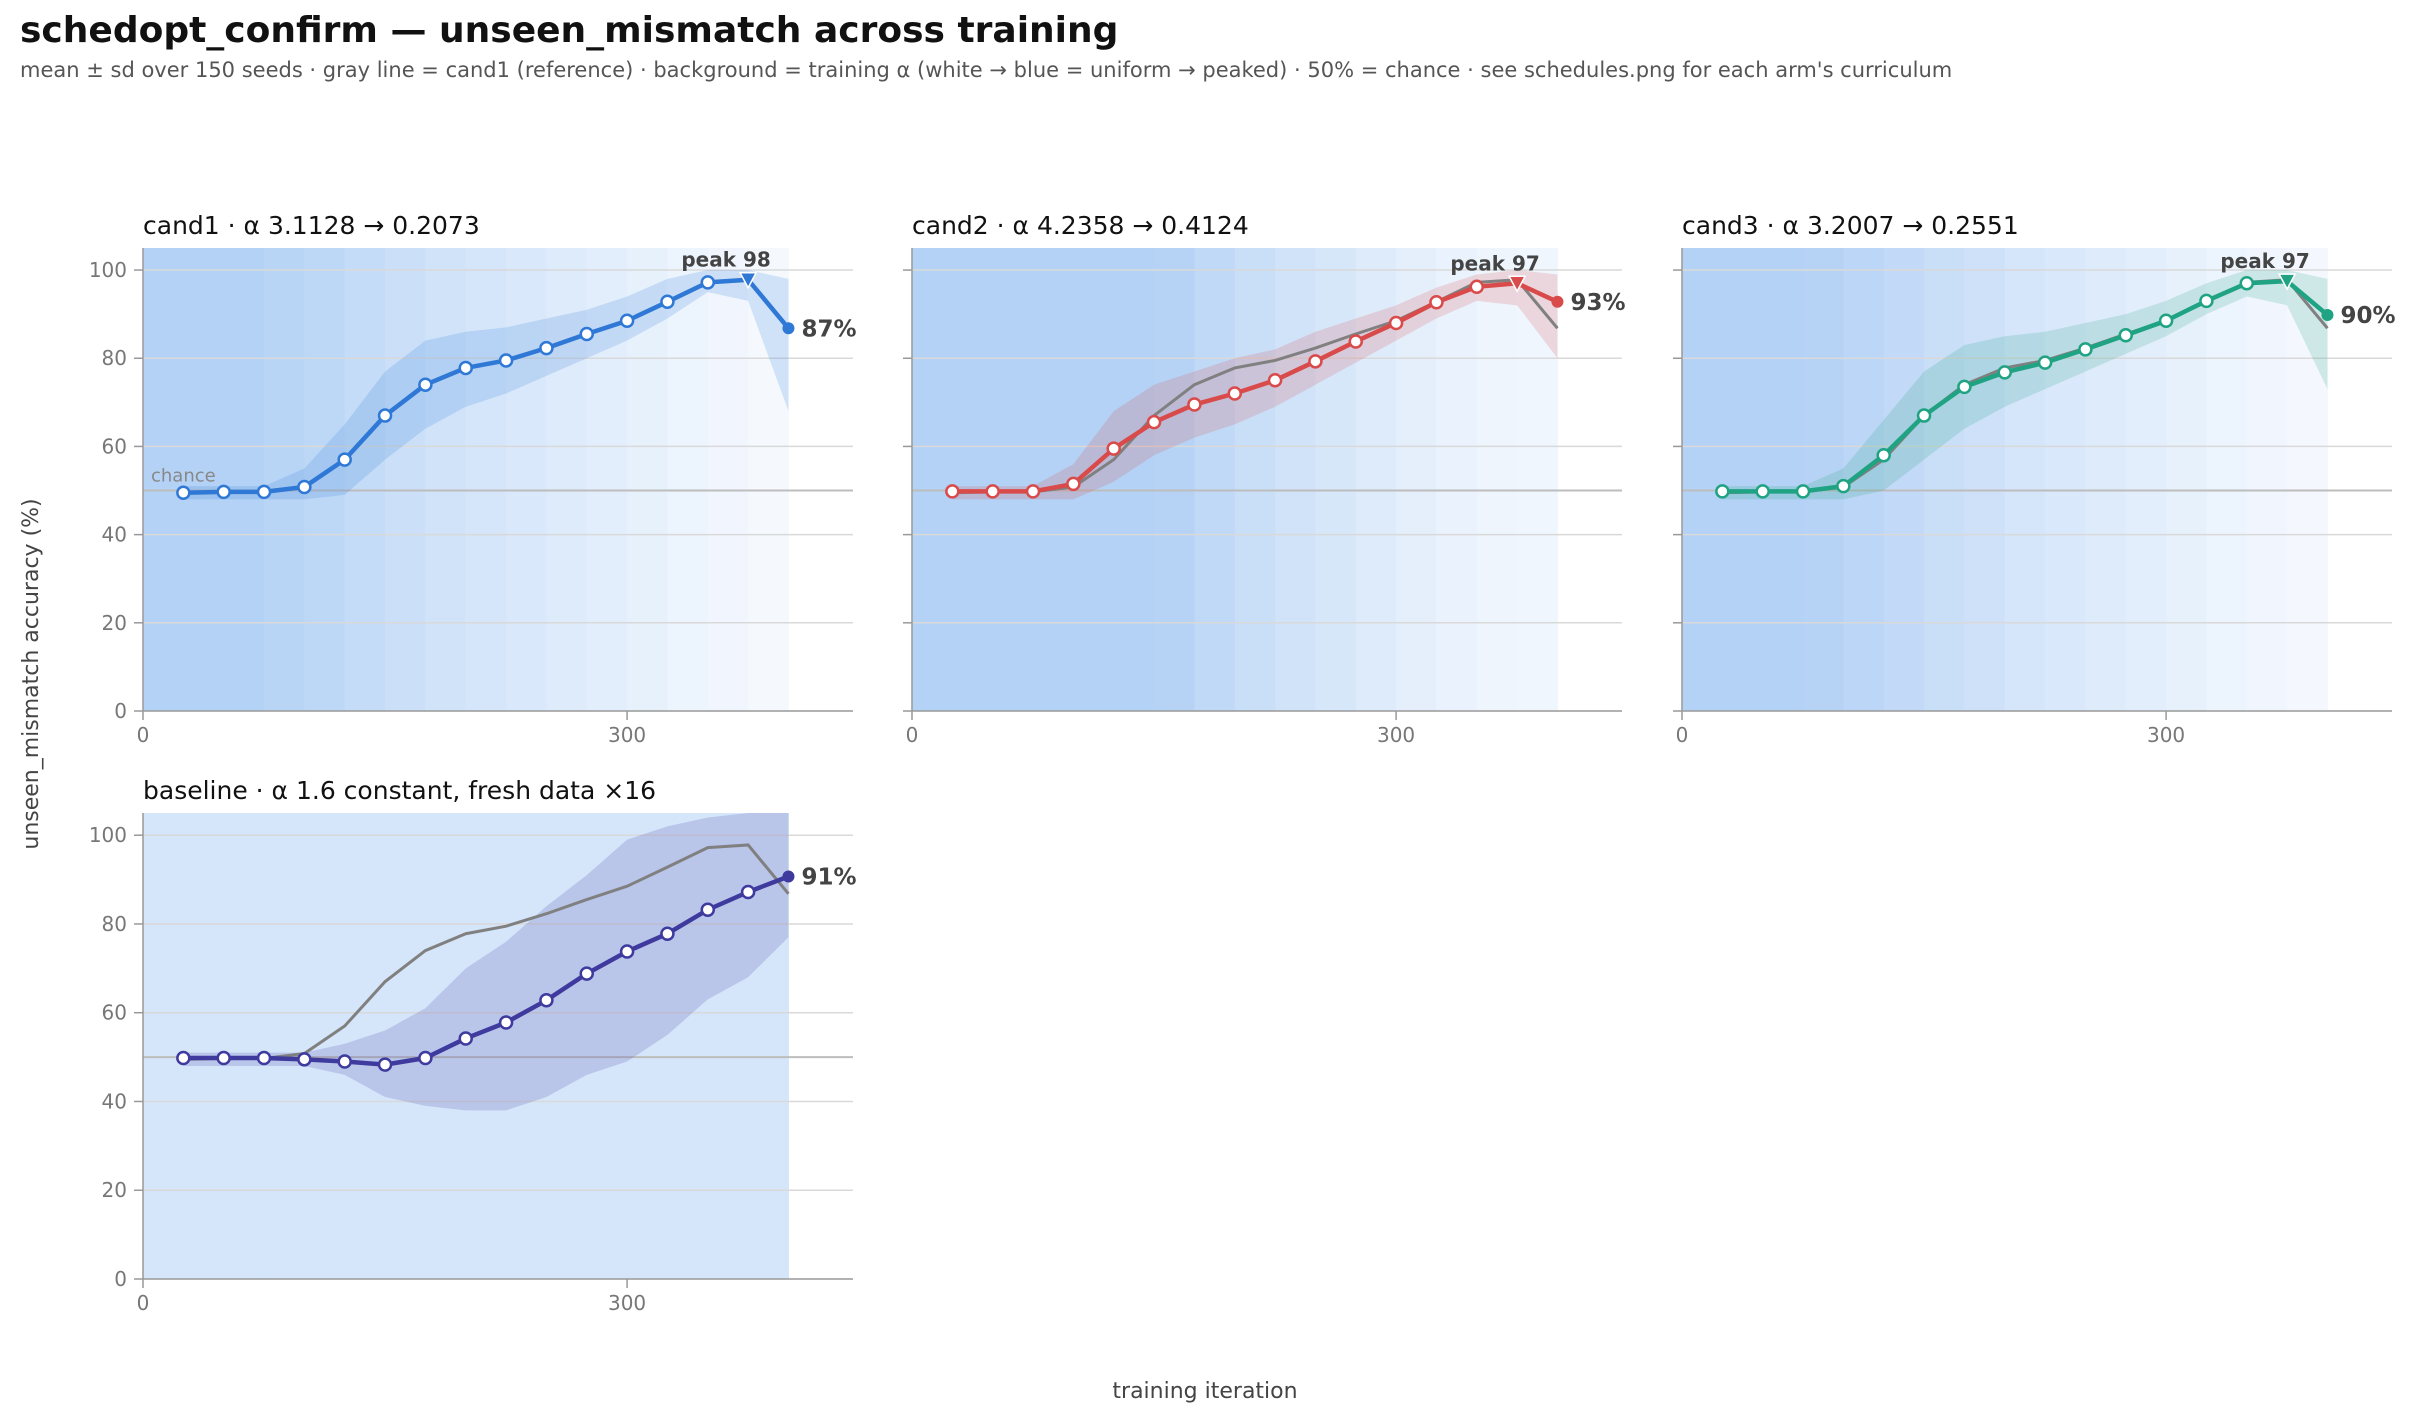  What do you see at coordinates (114, 535) in the screenshot?
I see `y-tick-label: 40` at bounding box center [114, 535].